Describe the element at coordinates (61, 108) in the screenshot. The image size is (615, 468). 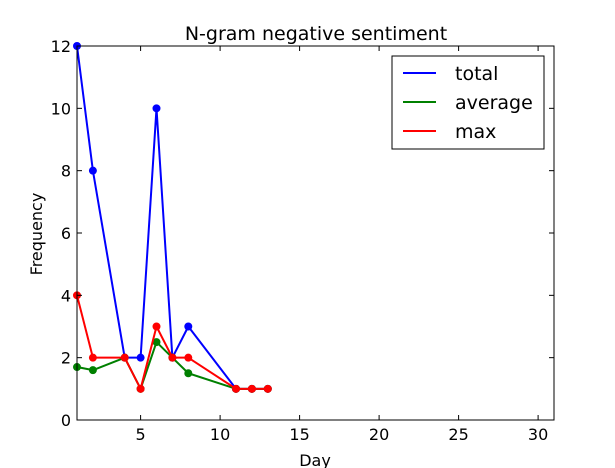
I see `y-tick-label-10: 10` at that location.